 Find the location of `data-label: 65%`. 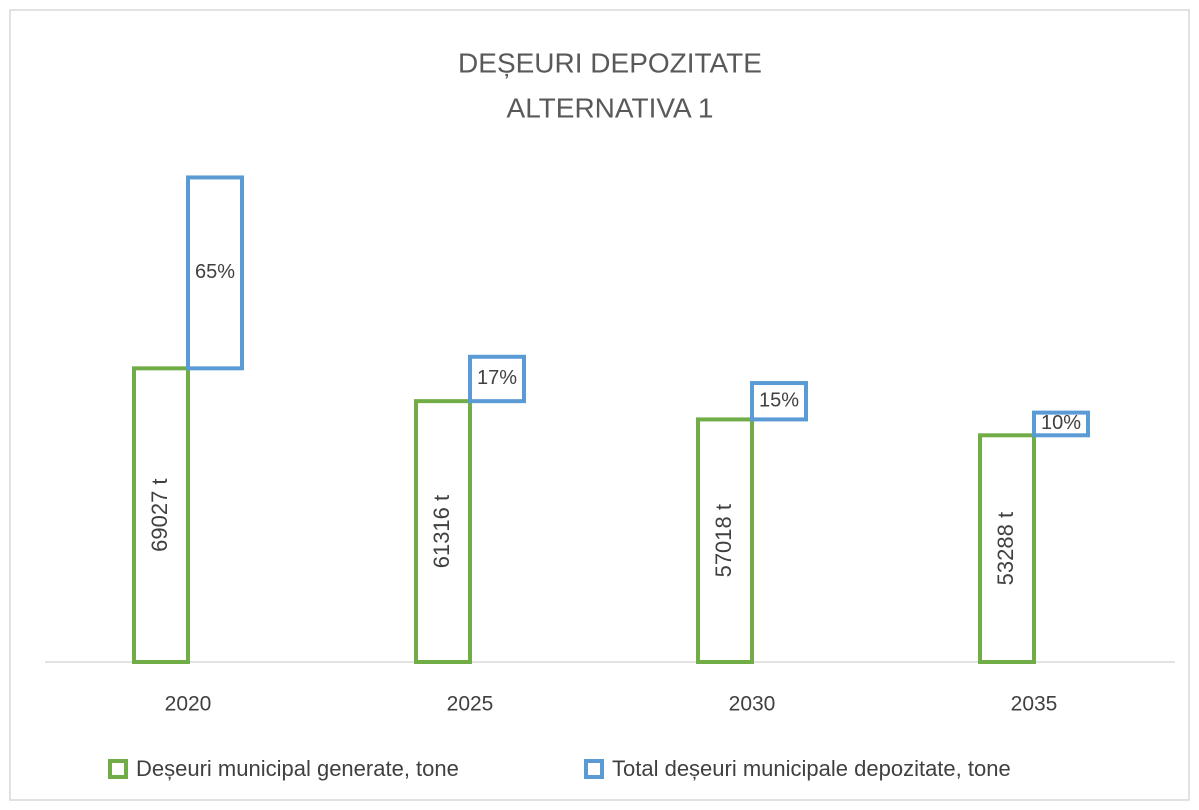

data-label: 65% is located at coordinates (215, 272).